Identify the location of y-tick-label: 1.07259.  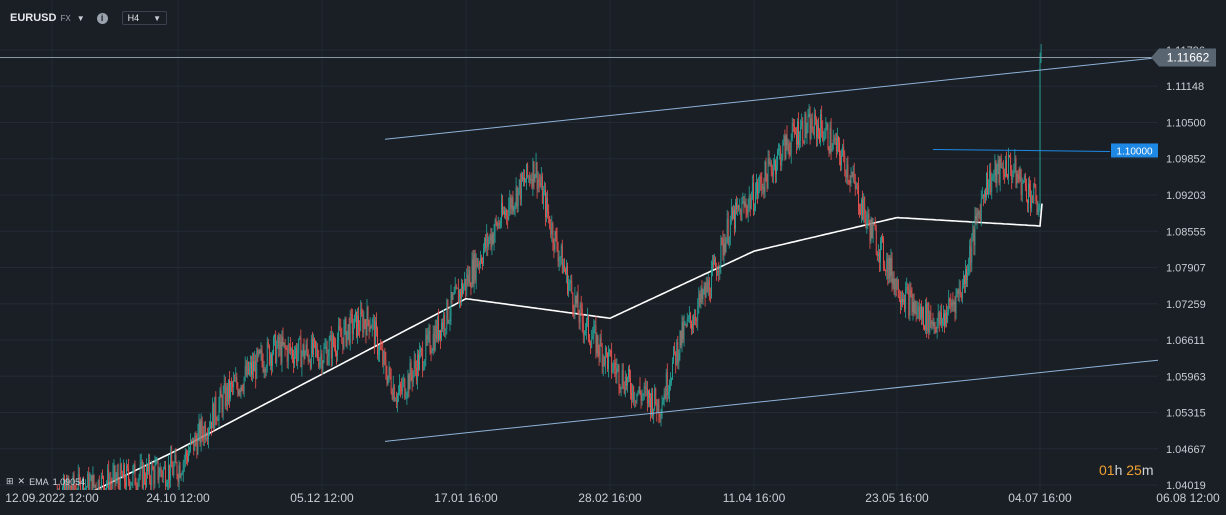
(1186, 305).